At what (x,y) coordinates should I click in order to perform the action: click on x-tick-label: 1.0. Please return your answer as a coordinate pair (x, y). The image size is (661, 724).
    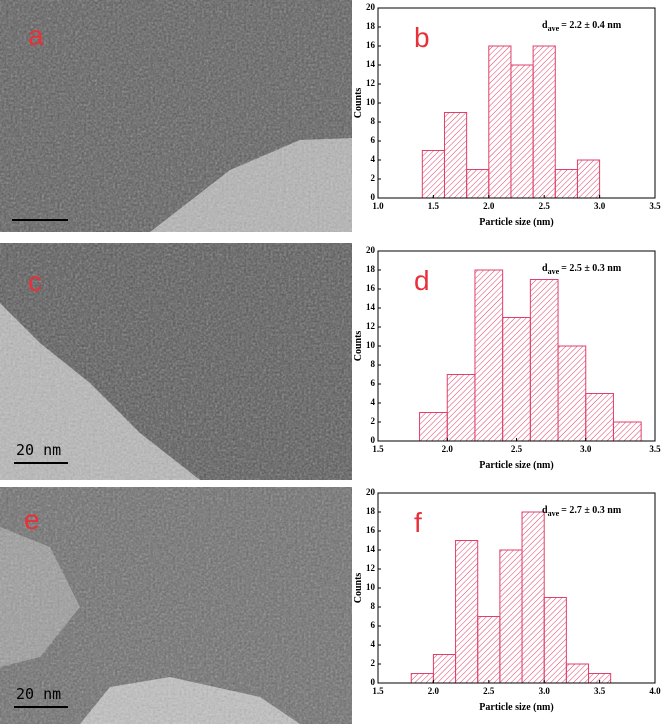
    Looking at the image, I should click on (378, 206).